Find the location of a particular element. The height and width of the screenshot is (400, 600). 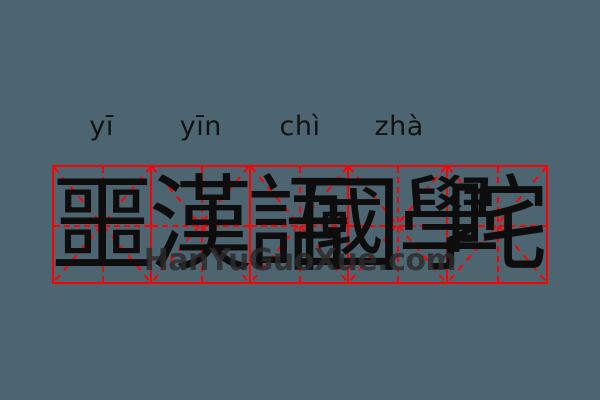

grid-cell: 噩 is located at coordinates (102, 224).